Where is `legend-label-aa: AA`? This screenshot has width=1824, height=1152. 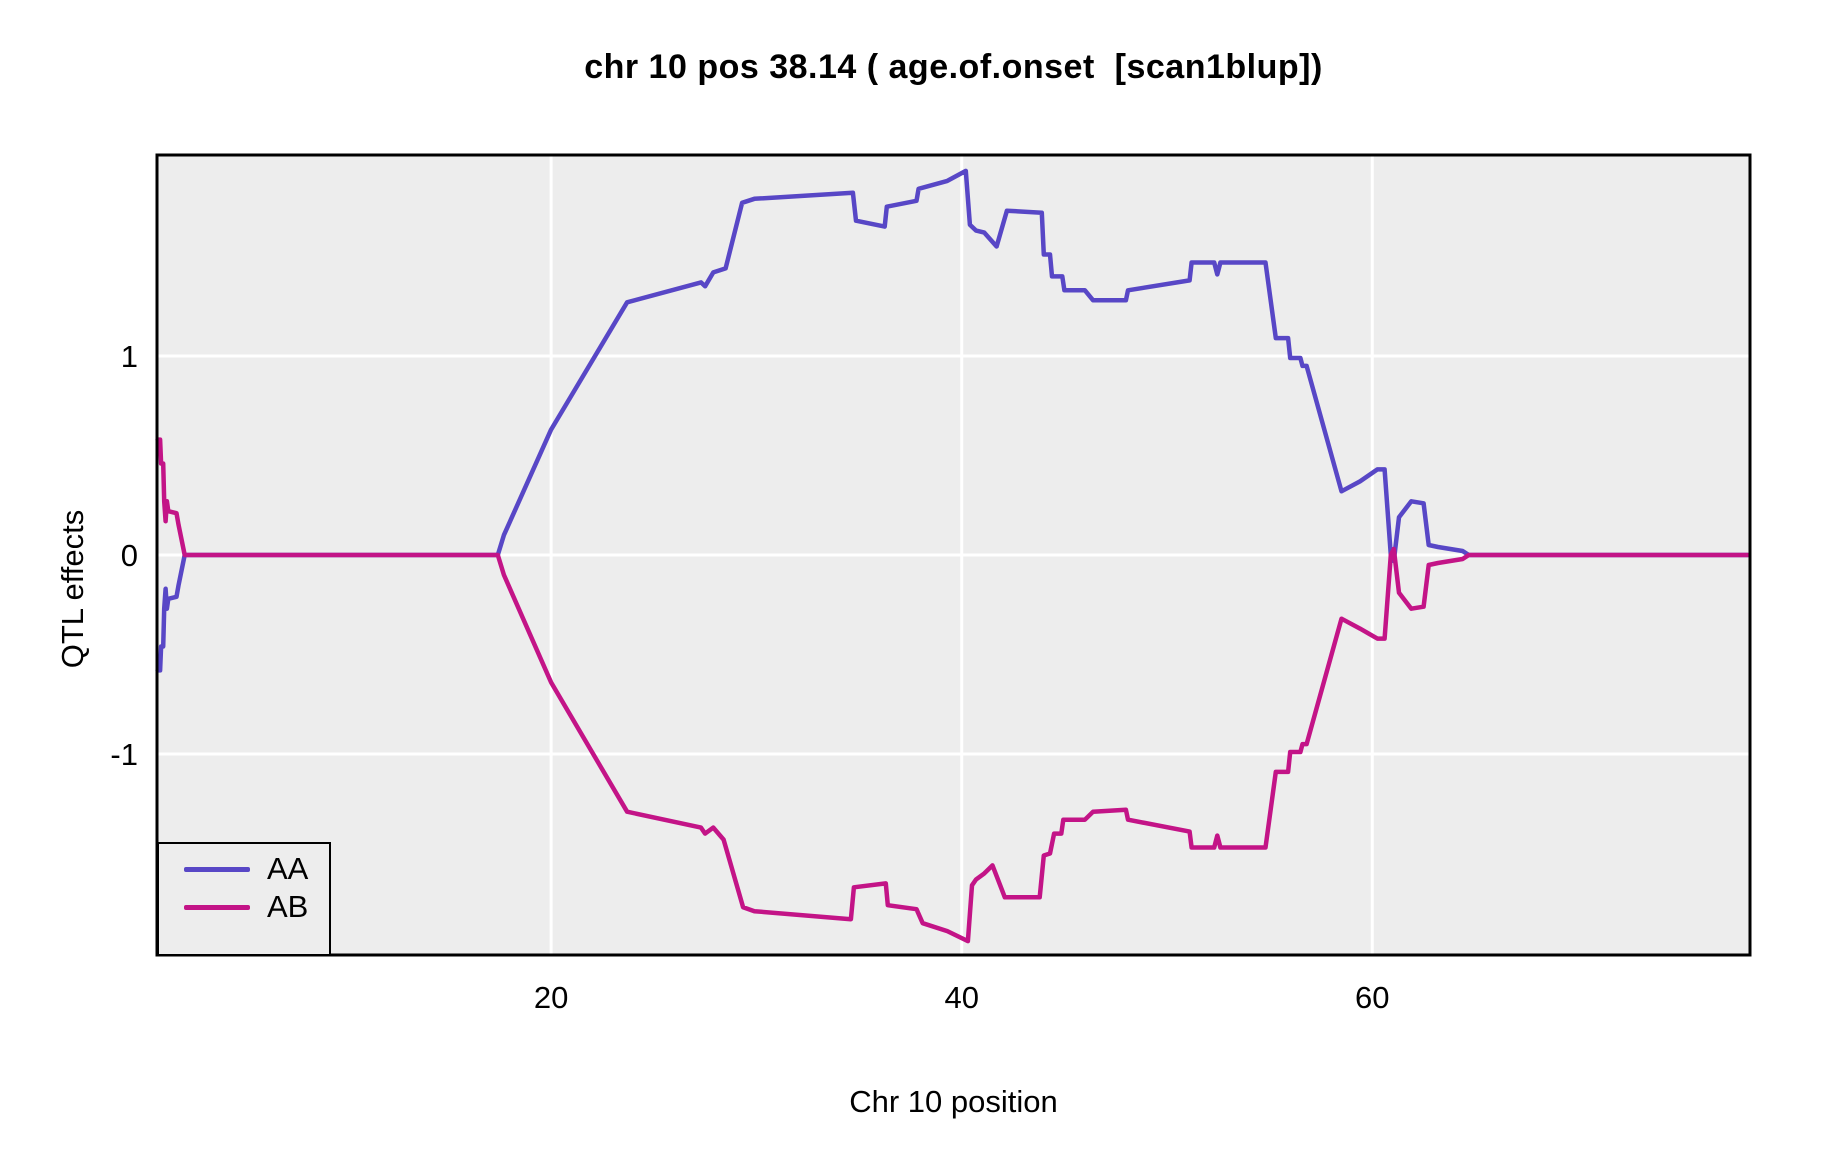 legend-label-aa: AA is located at coordinates (288, 868).